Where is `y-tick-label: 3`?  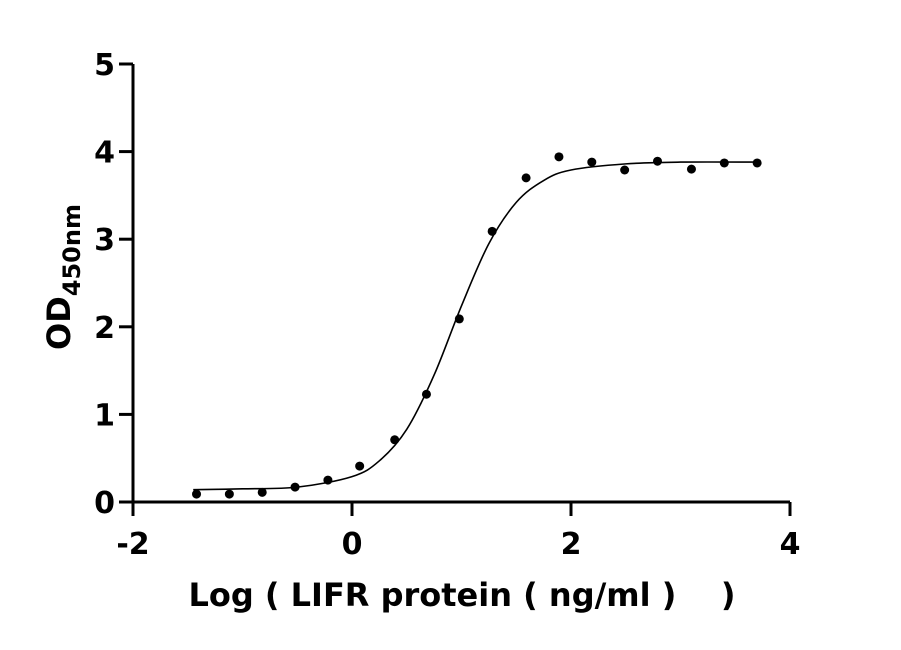 y-tick-label: 3 is located at coordinates (104, 240).